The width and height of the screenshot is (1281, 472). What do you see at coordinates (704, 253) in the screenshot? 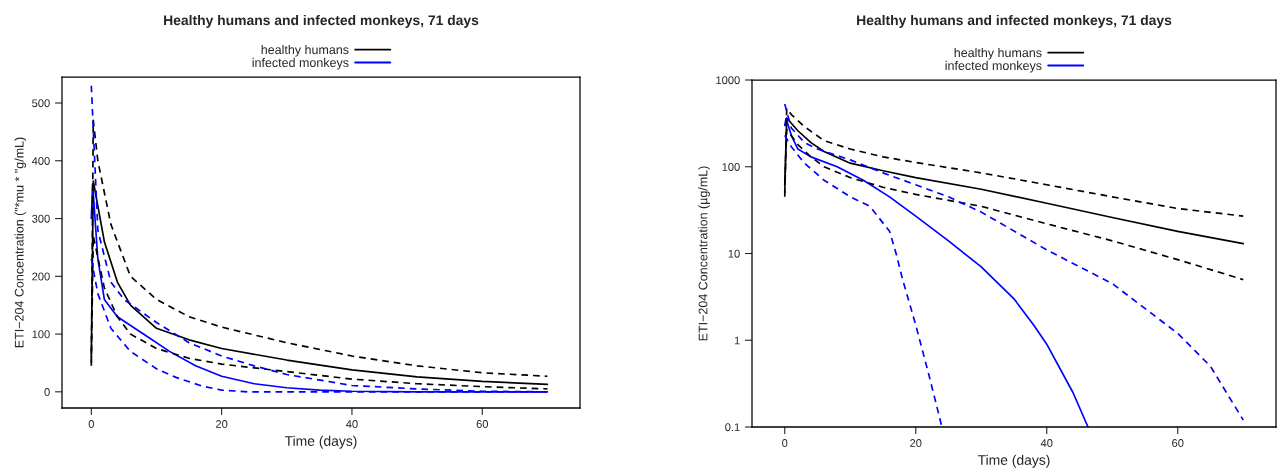
I see `y-axis-title: ETI−204 Concentration (µg/mL)` at bounding box center [704, 253].